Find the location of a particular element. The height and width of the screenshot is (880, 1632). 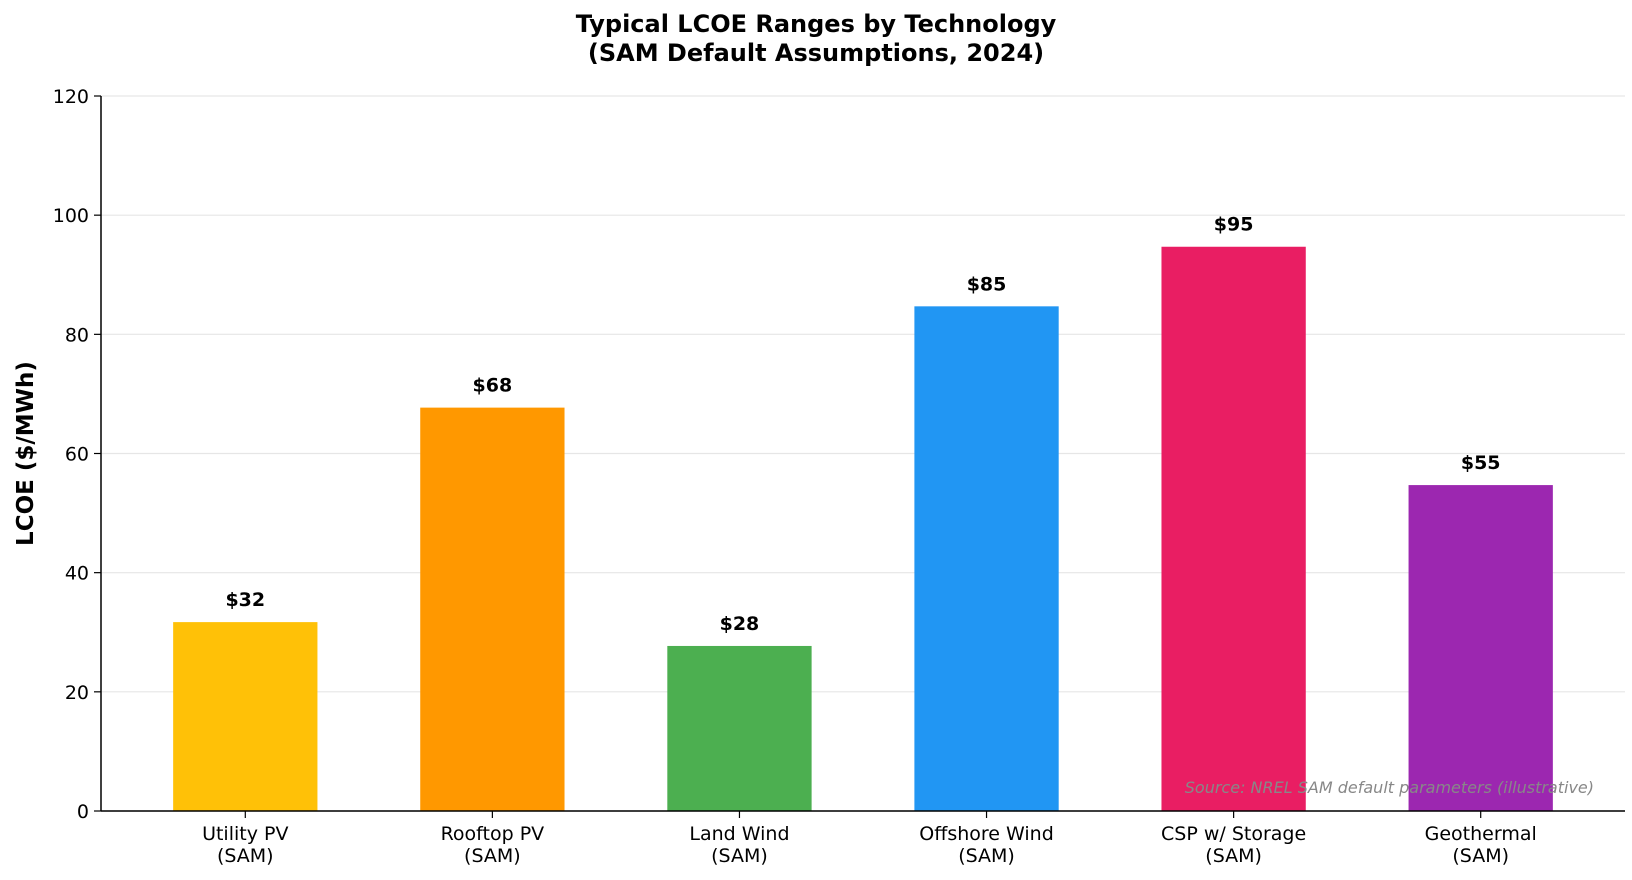

value-label: $28 is located at coordinates (740, 624).